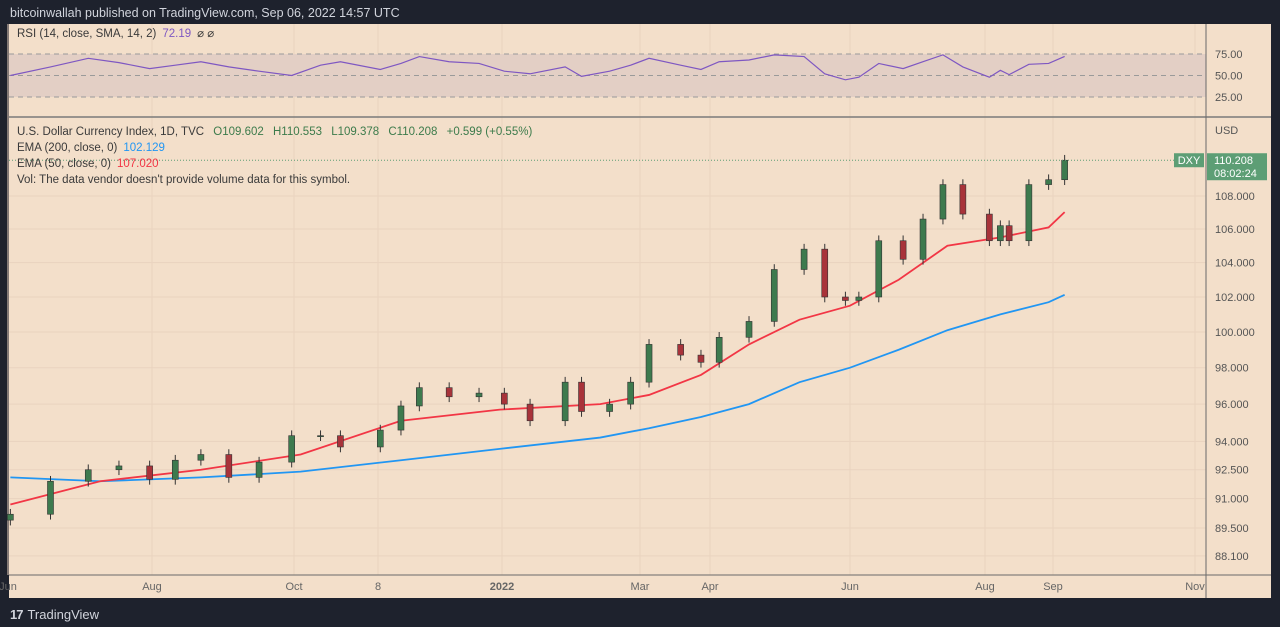  I want to click on time-tick-label: Nov, so click(1195, 587).